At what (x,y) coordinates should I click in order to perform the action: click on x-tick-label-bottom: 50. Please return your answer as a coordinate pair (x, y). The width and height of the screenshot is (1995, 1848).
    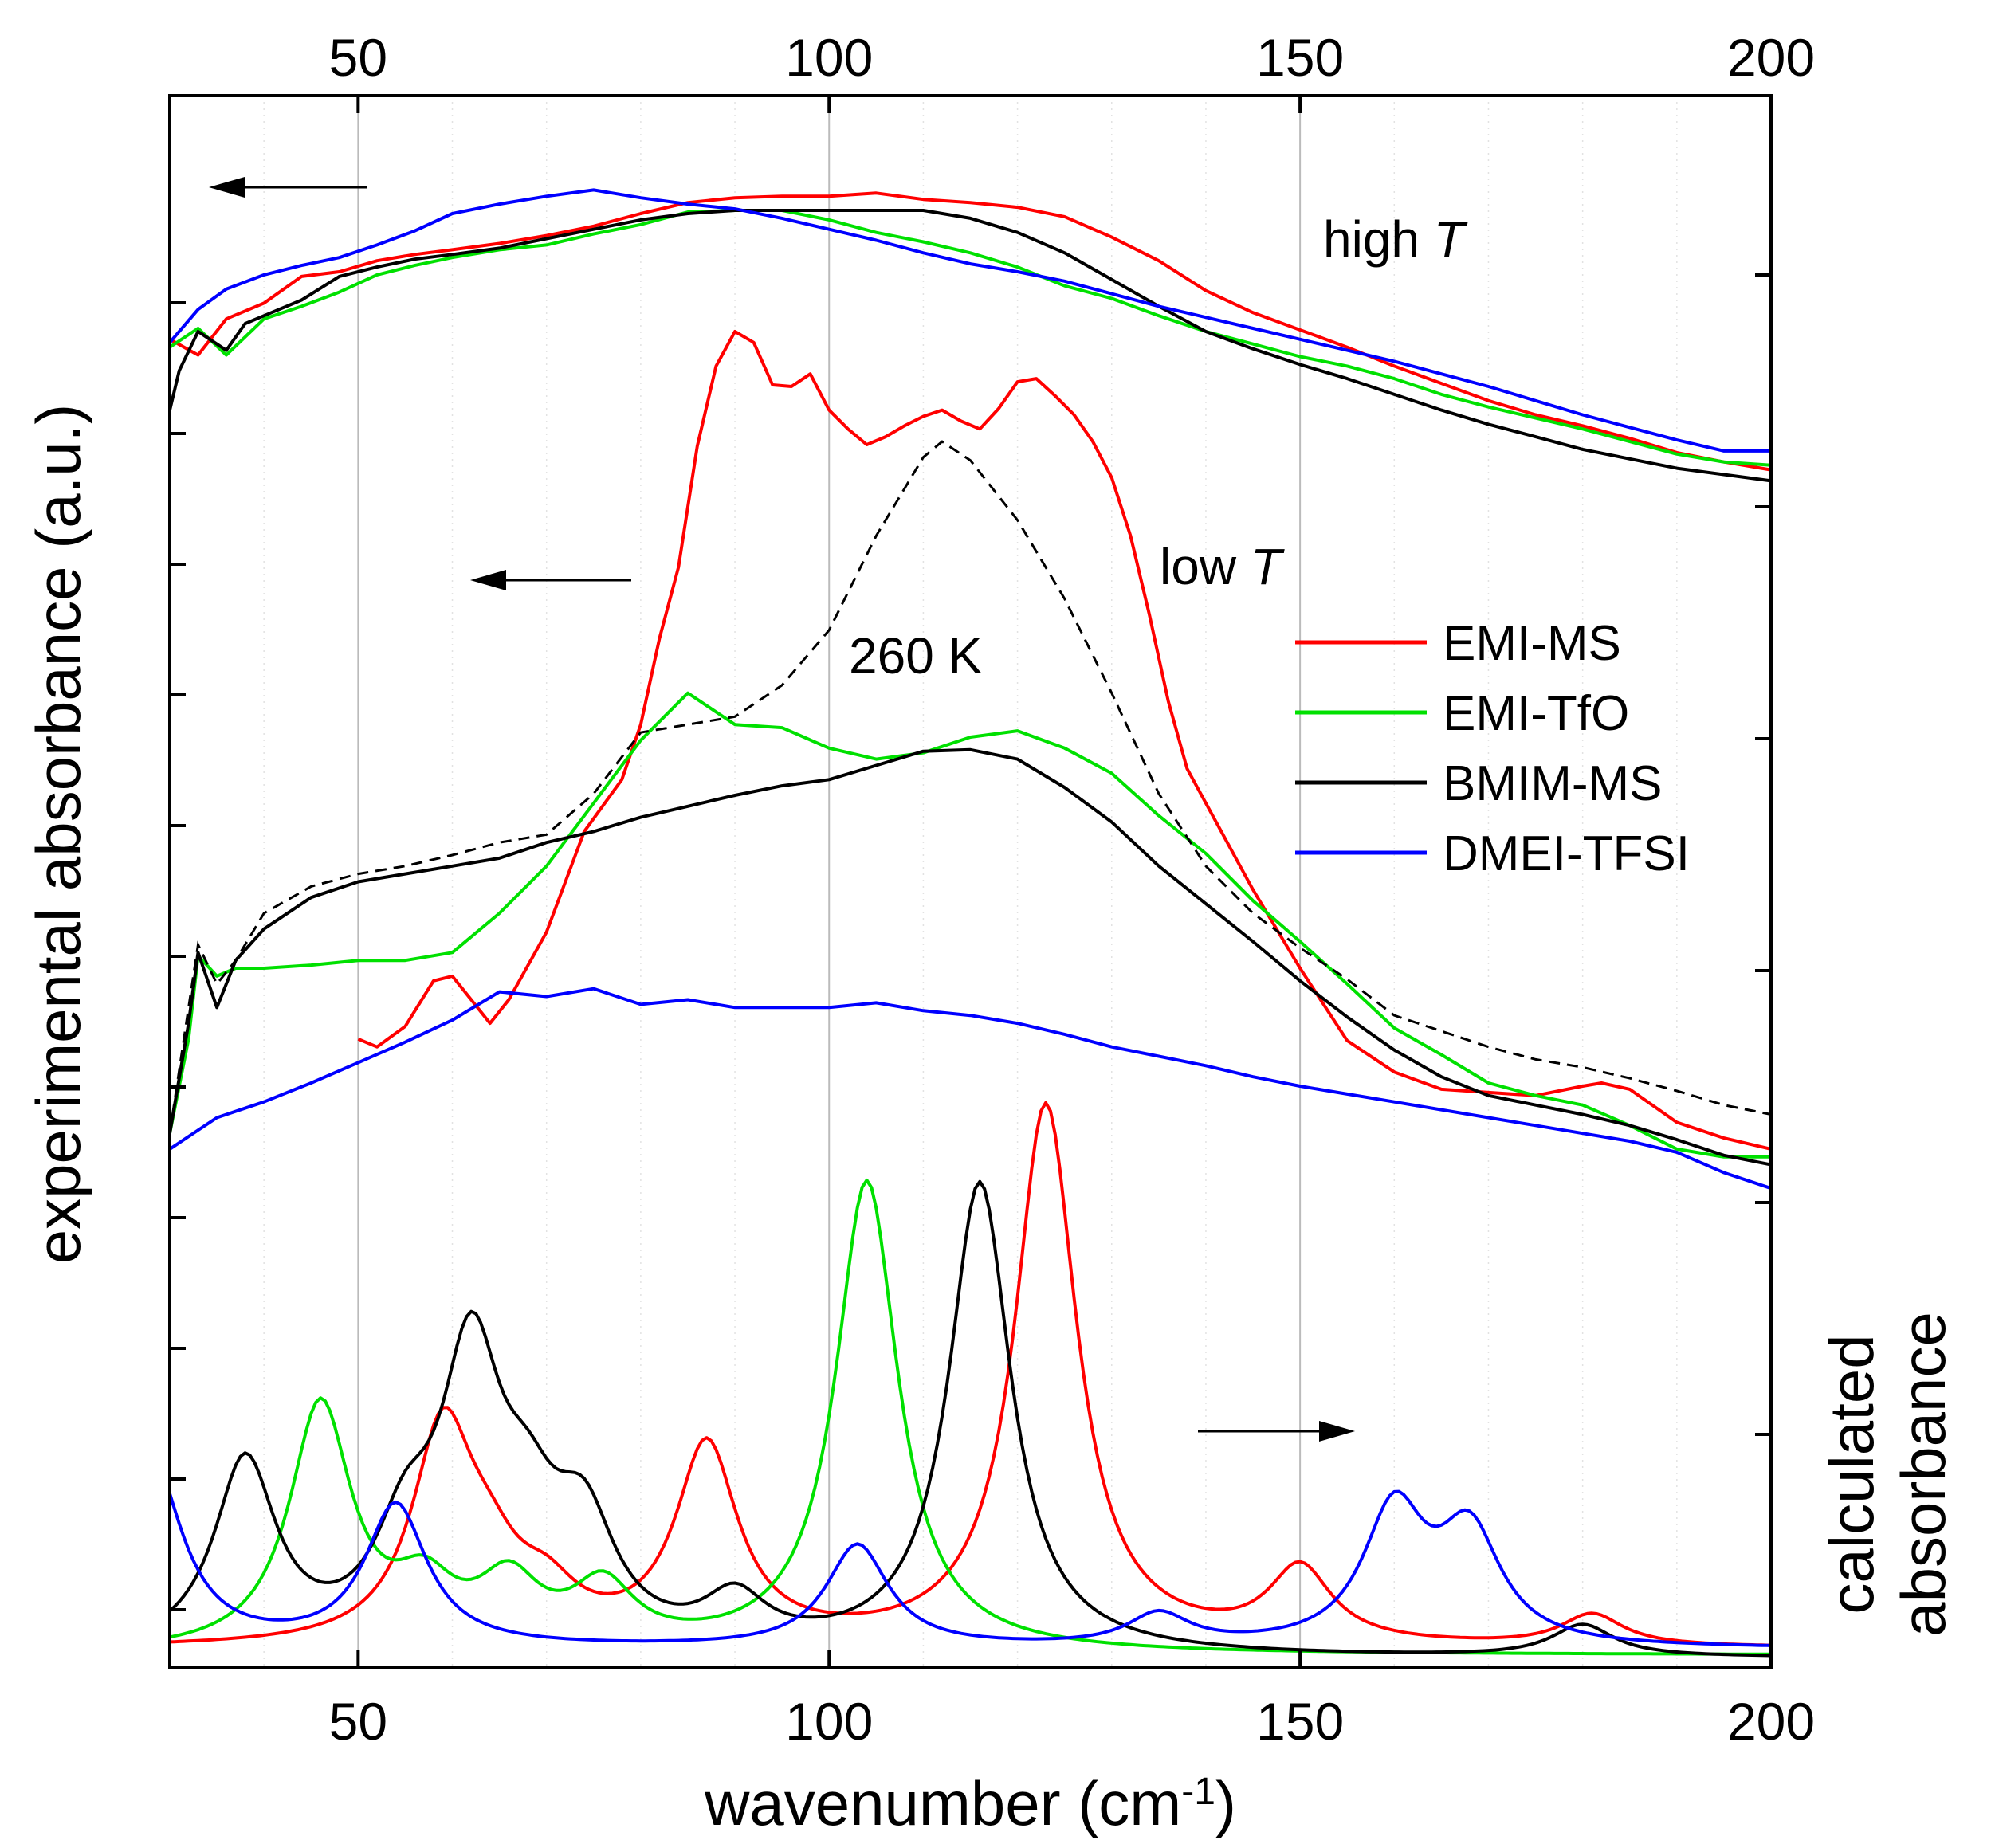
    Looking at the image, I should click on (358, 1721).